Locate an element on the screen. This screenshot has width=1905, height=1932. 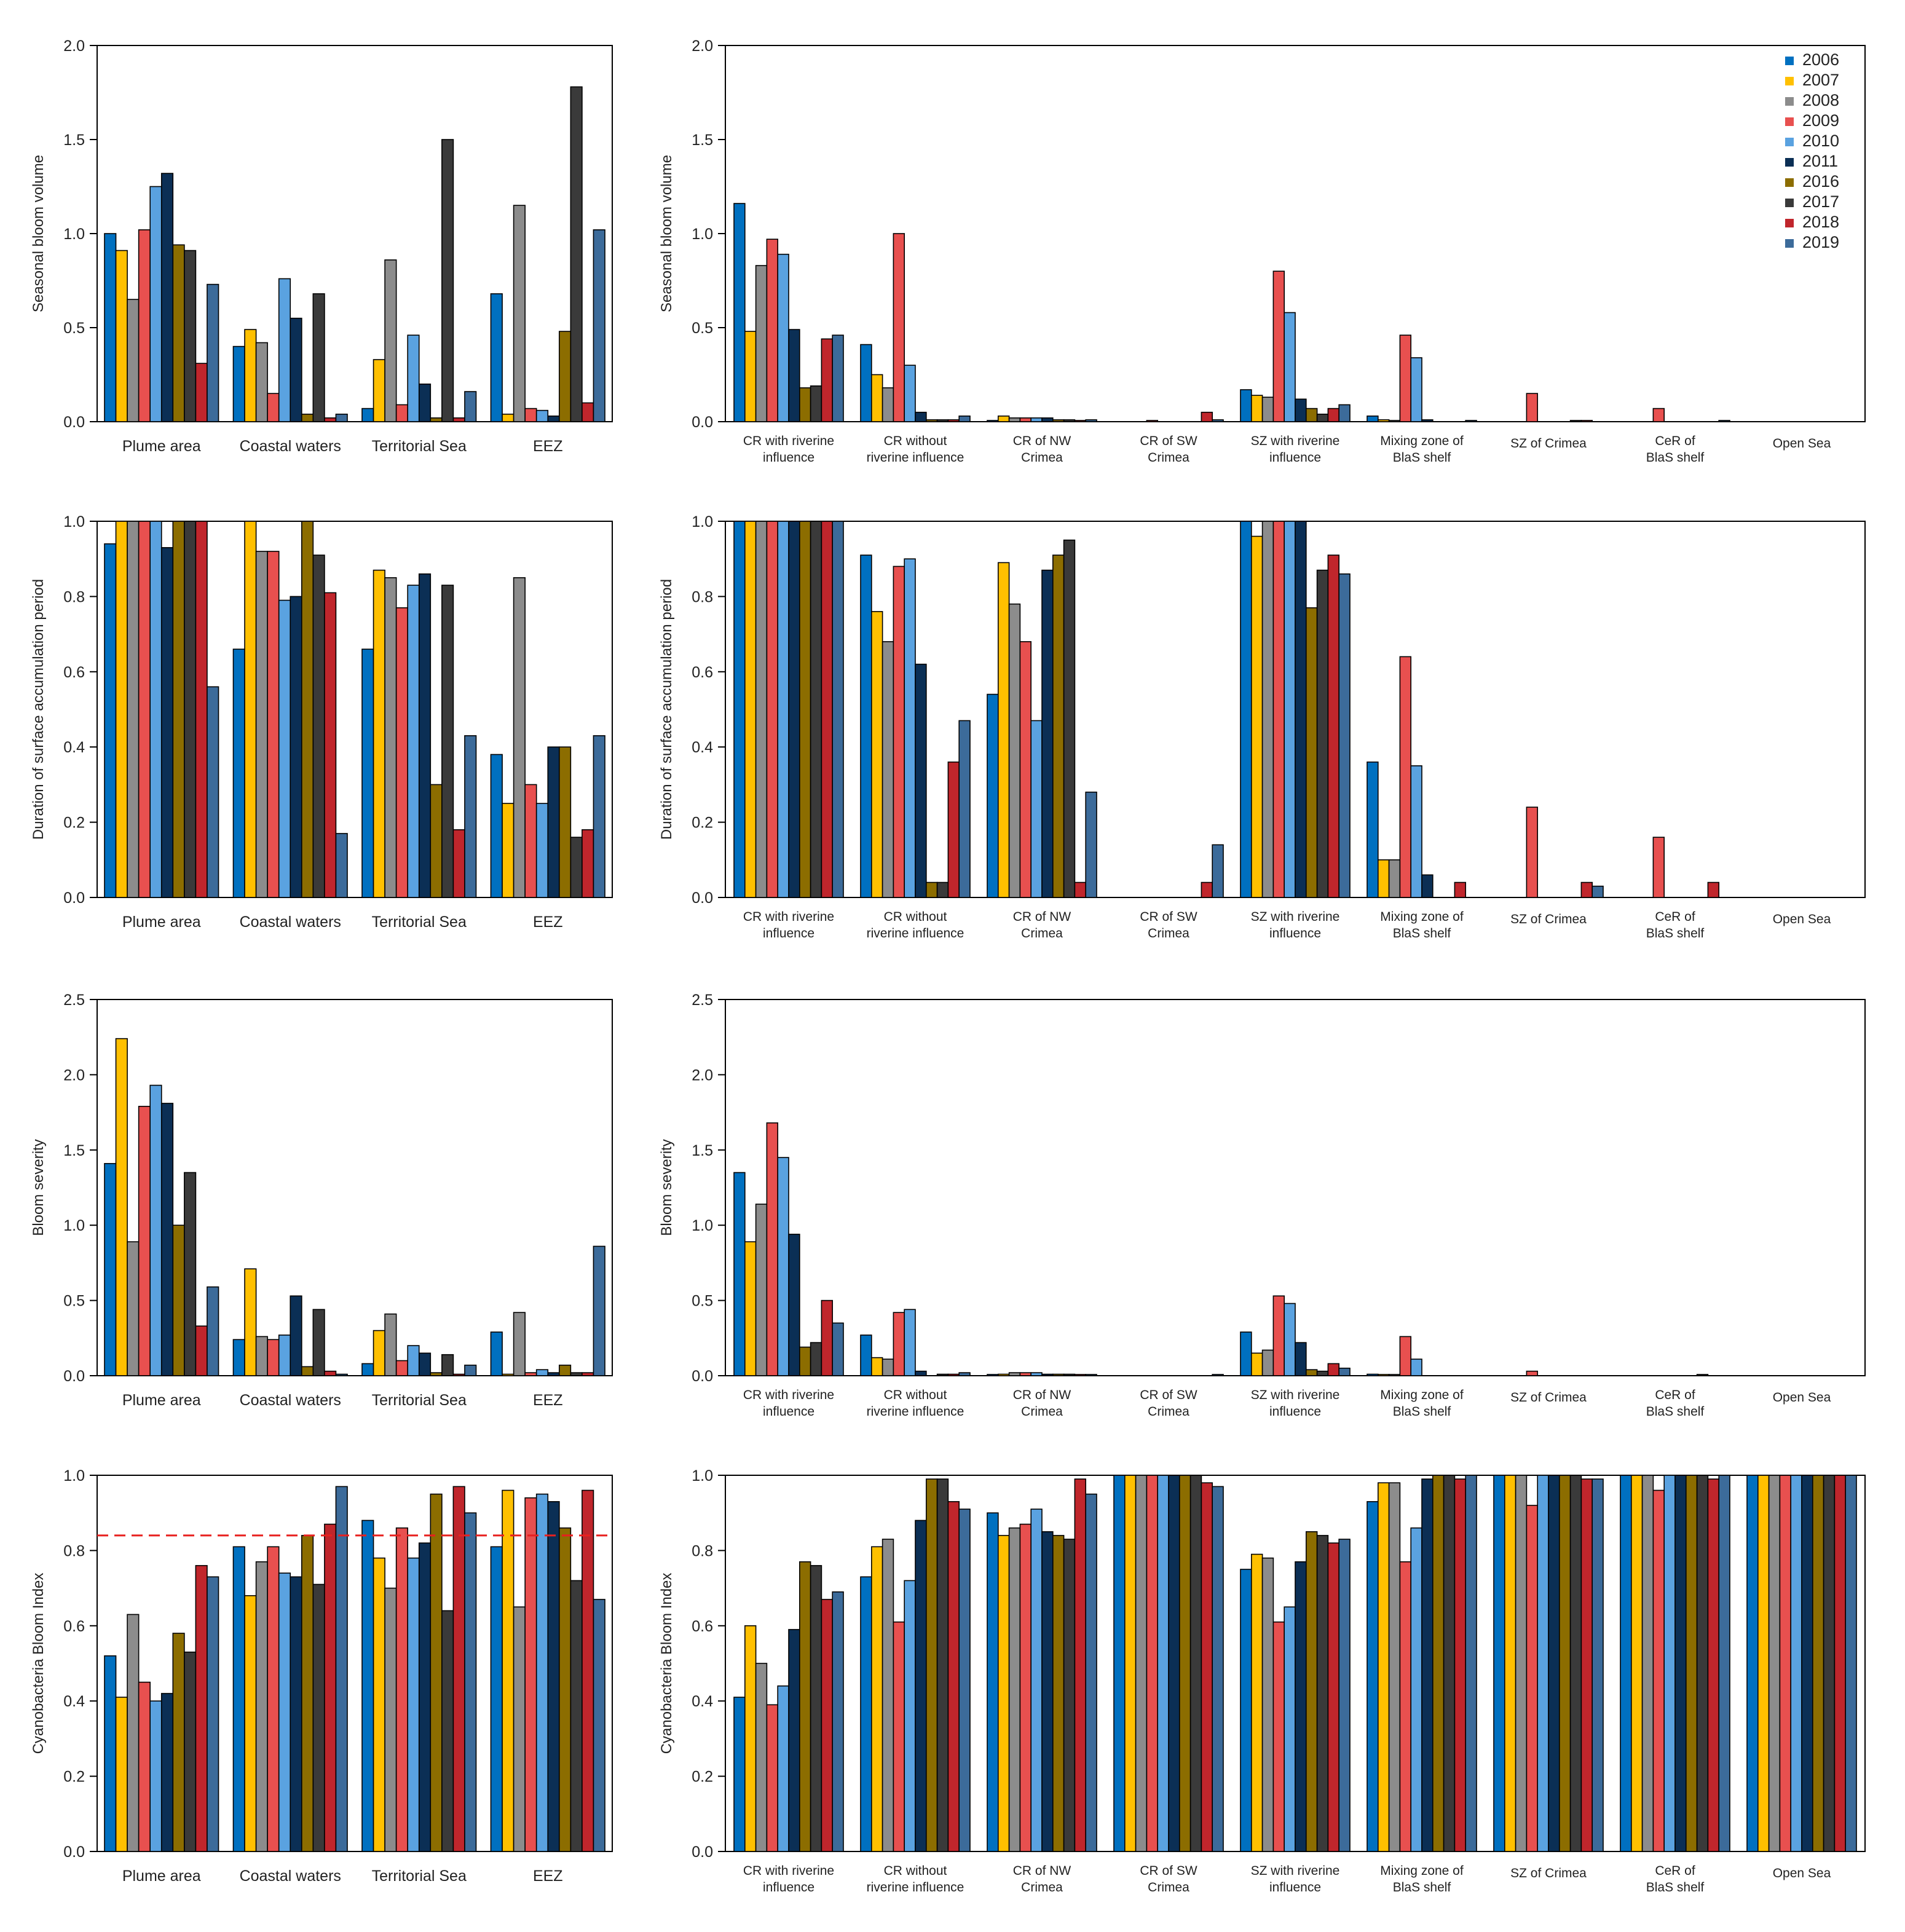
y-axis-label: Seasonal bloom volume is located at coordinates (38, 233).